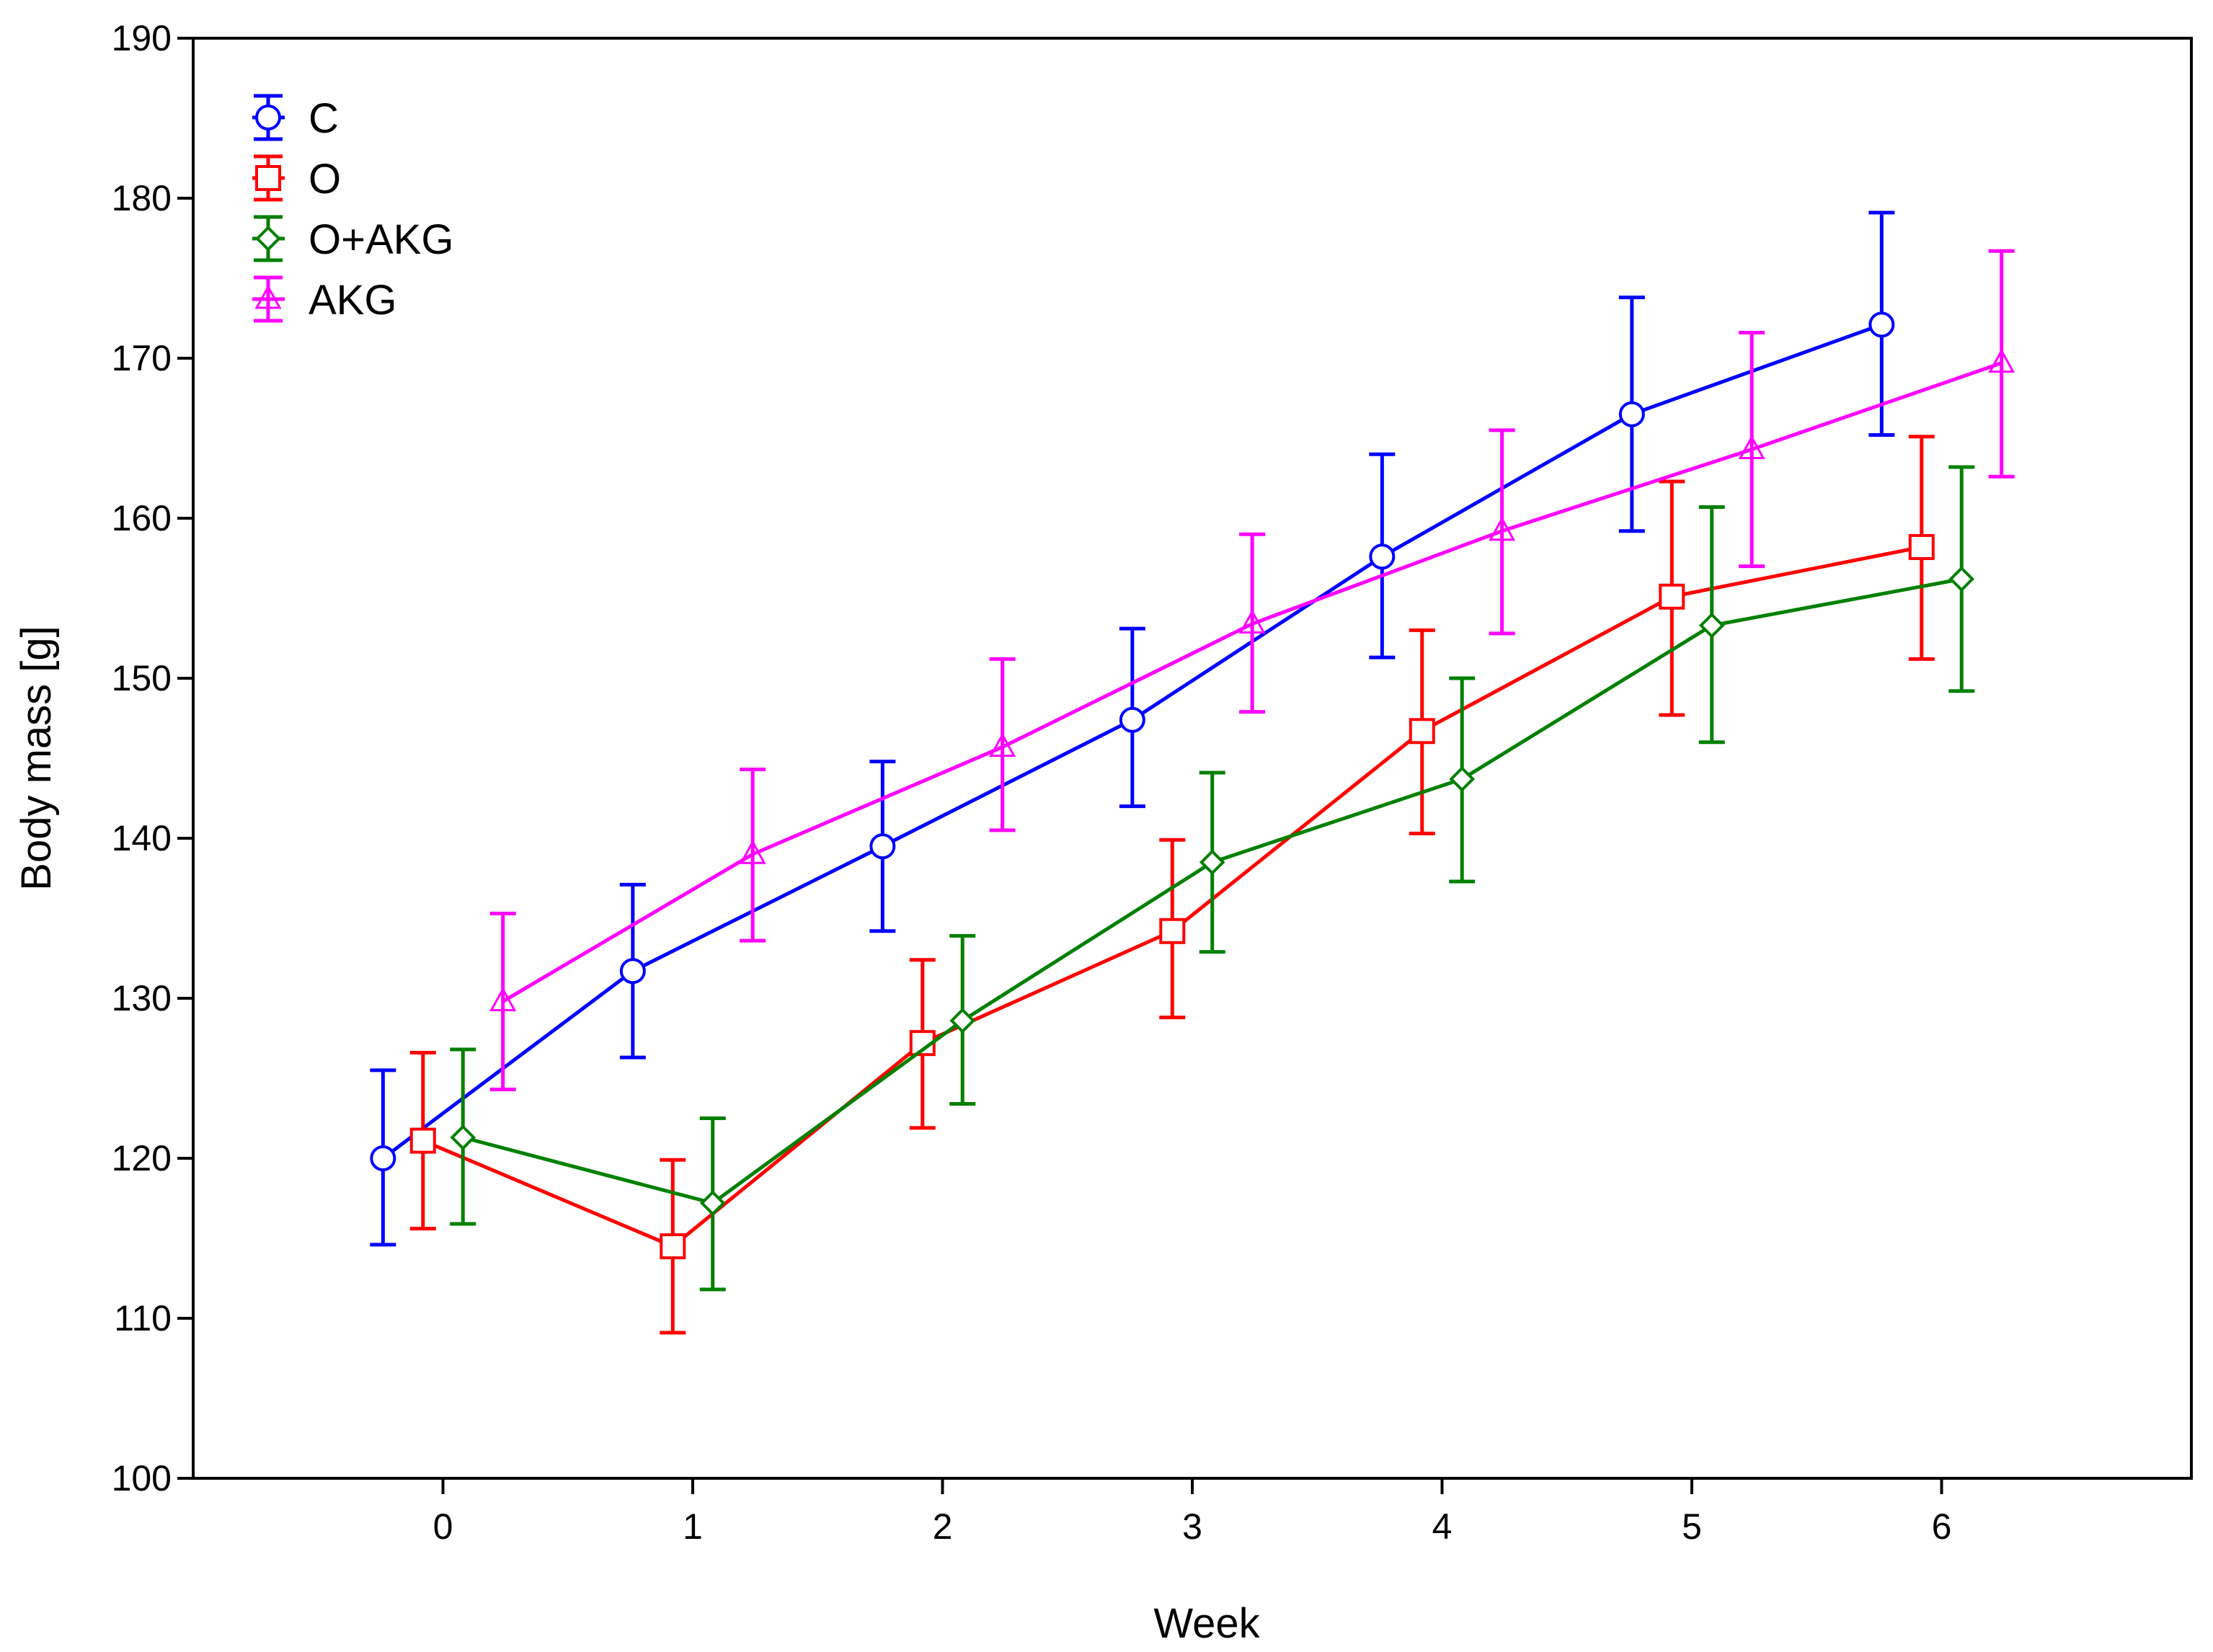 This screenshot has height=1652, width=2213. What do you see at coordinates (268, 239) in the screenshot?
I see `legend-marker-o-akg` at bounding box center [268, 239].